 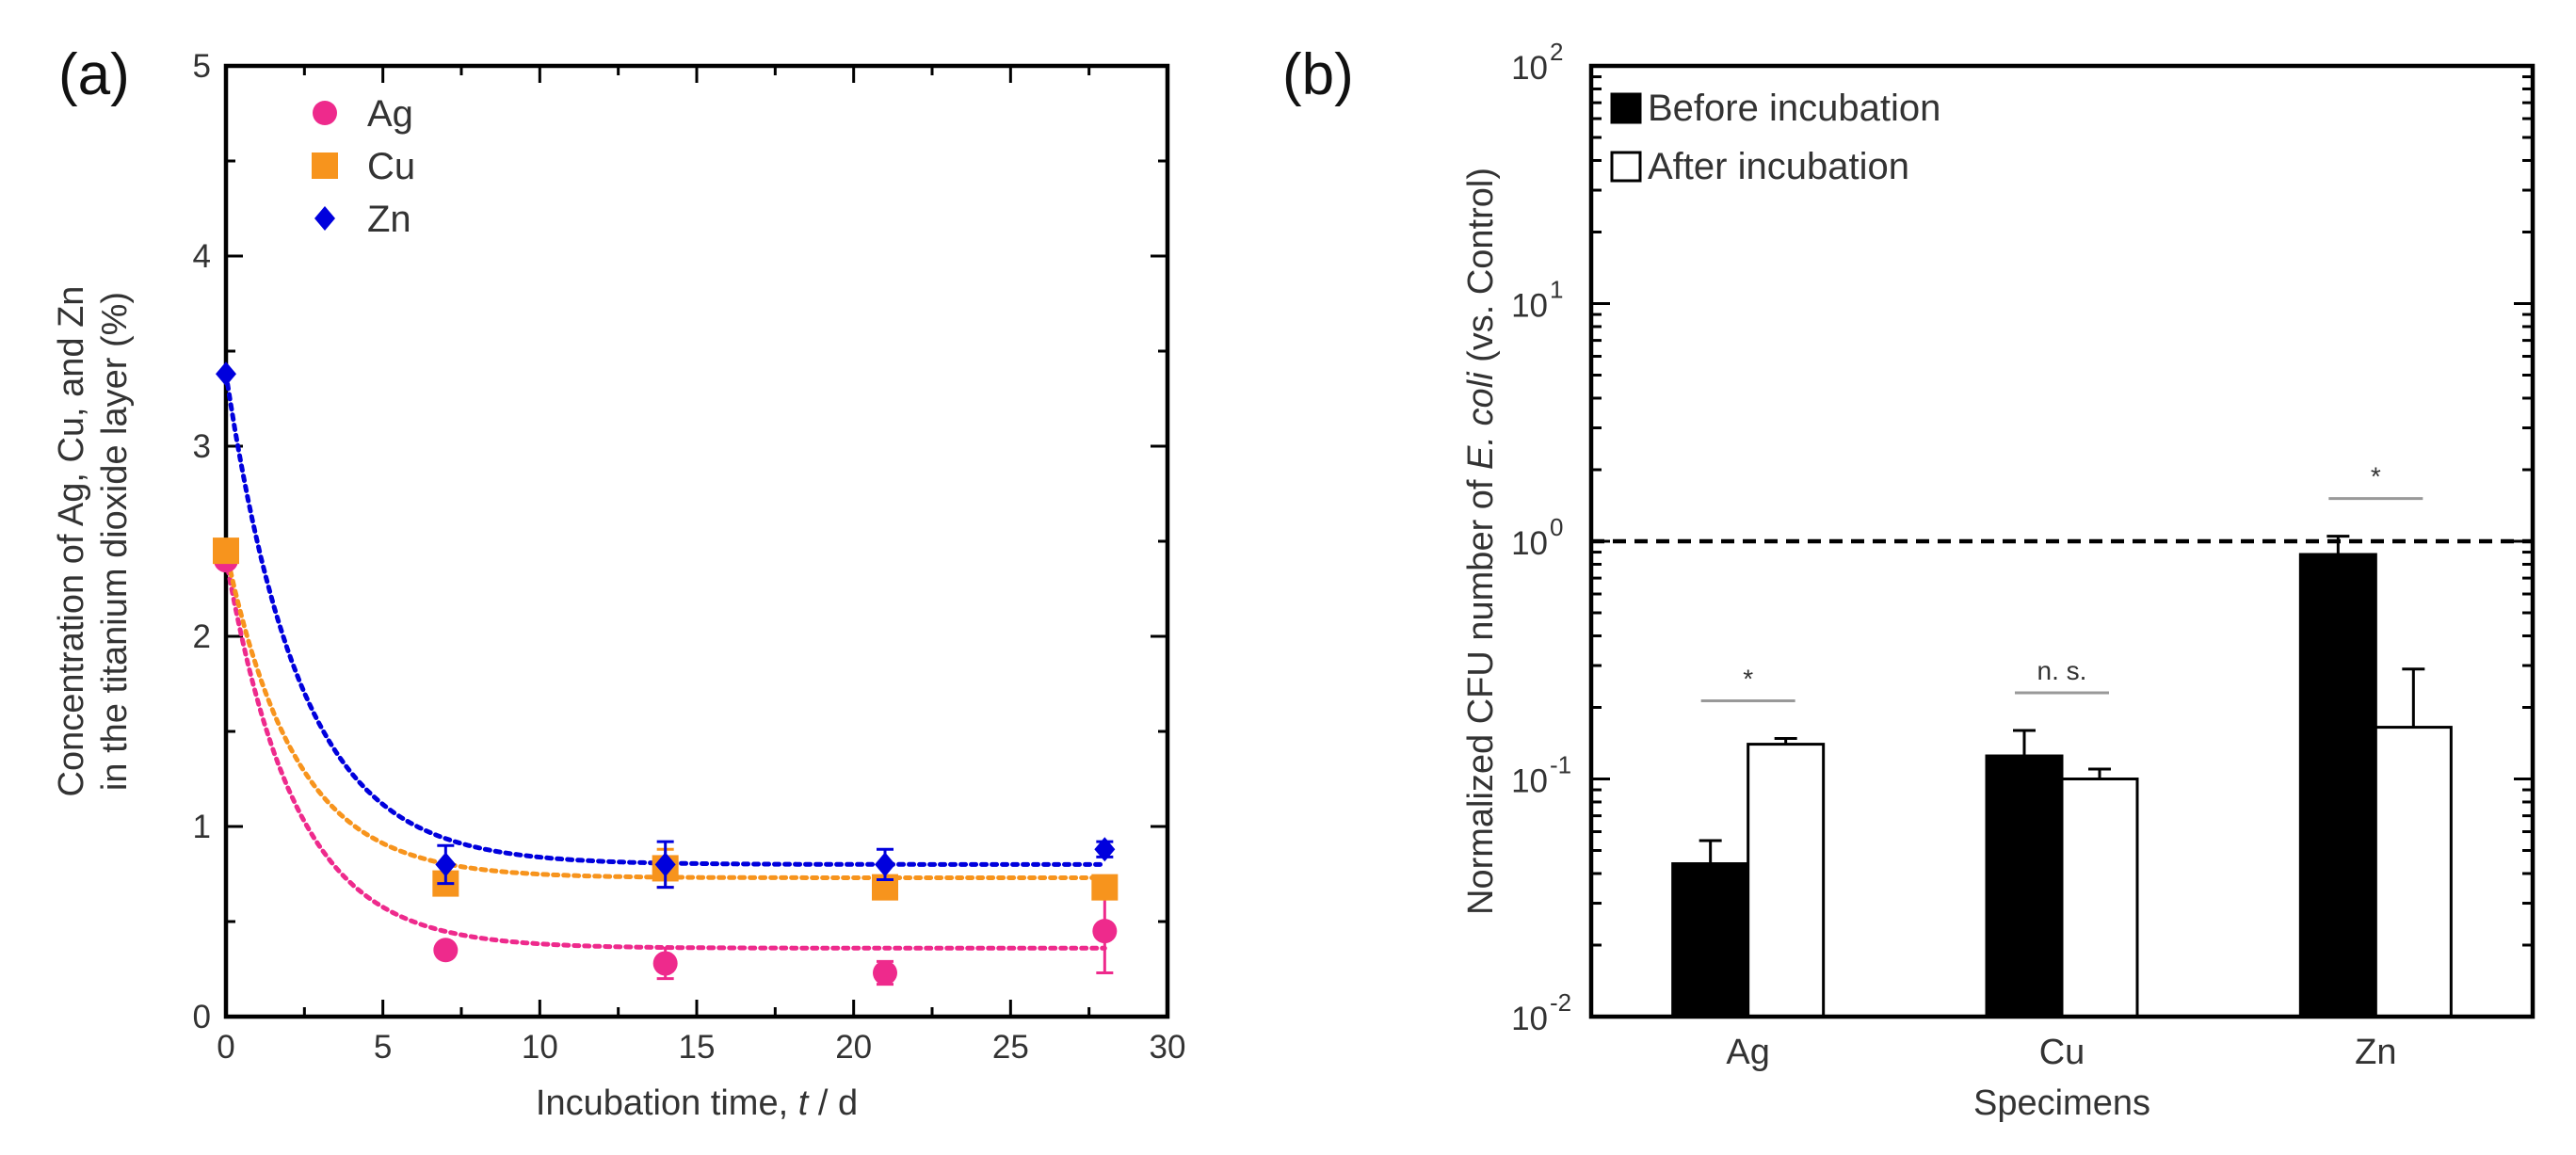 What do you see at coordinates (202, 446) in the screenshot?
I see `y-tick-label: 3` at bounding box center [202, 446].